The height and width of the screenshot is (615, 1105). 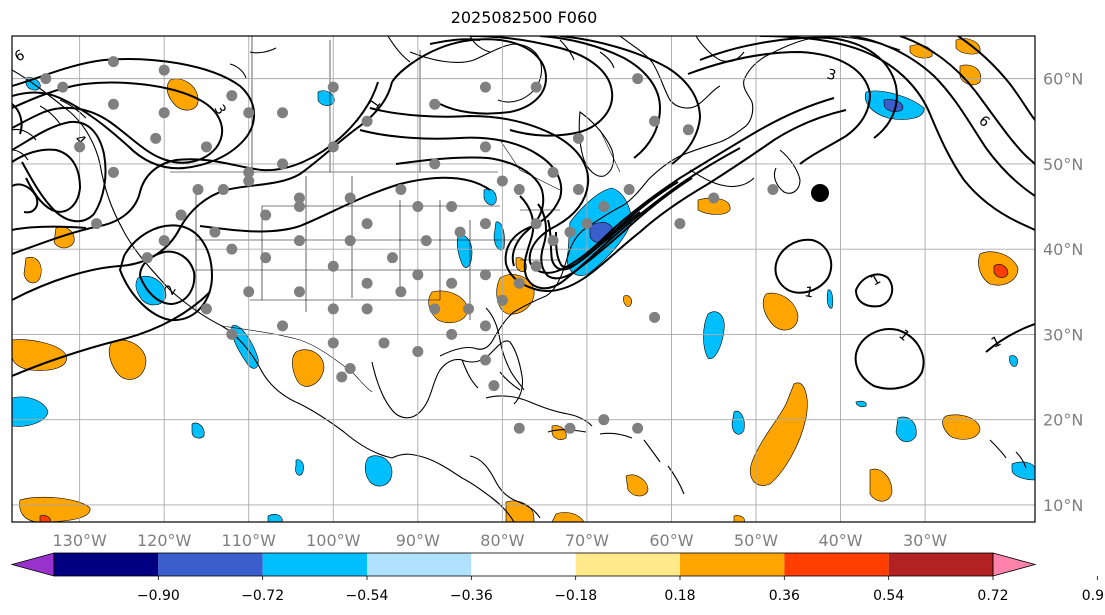 I want to click on colorbar-tick-label: 0.36, so click(x=784, y=596).